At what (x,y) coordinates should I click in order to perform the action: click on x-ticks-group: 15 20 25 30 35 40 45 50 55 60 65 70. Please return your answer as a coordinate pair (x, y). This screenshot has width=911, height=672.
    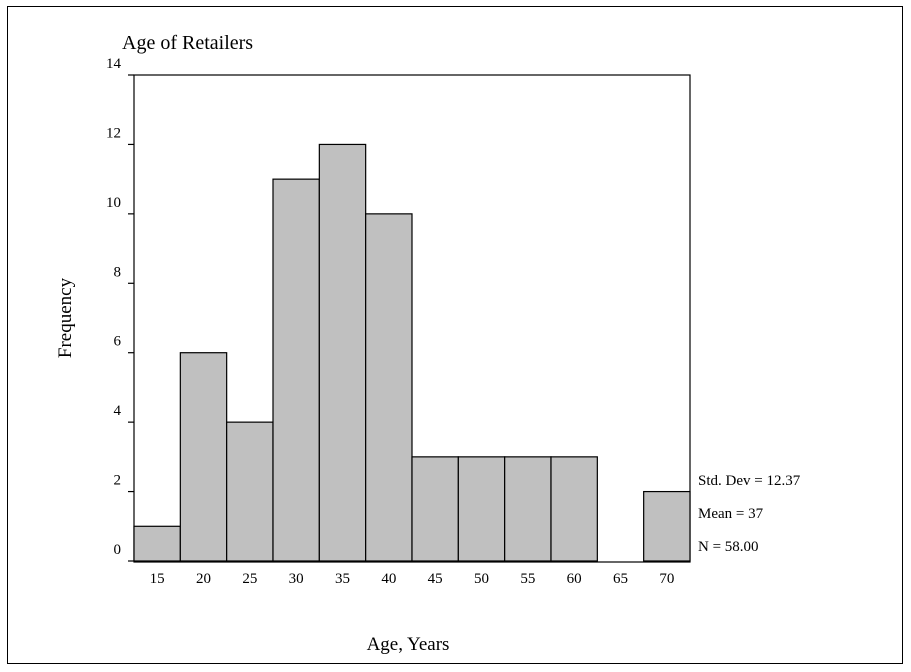
    Looking at the image, I should click on (412, 579).